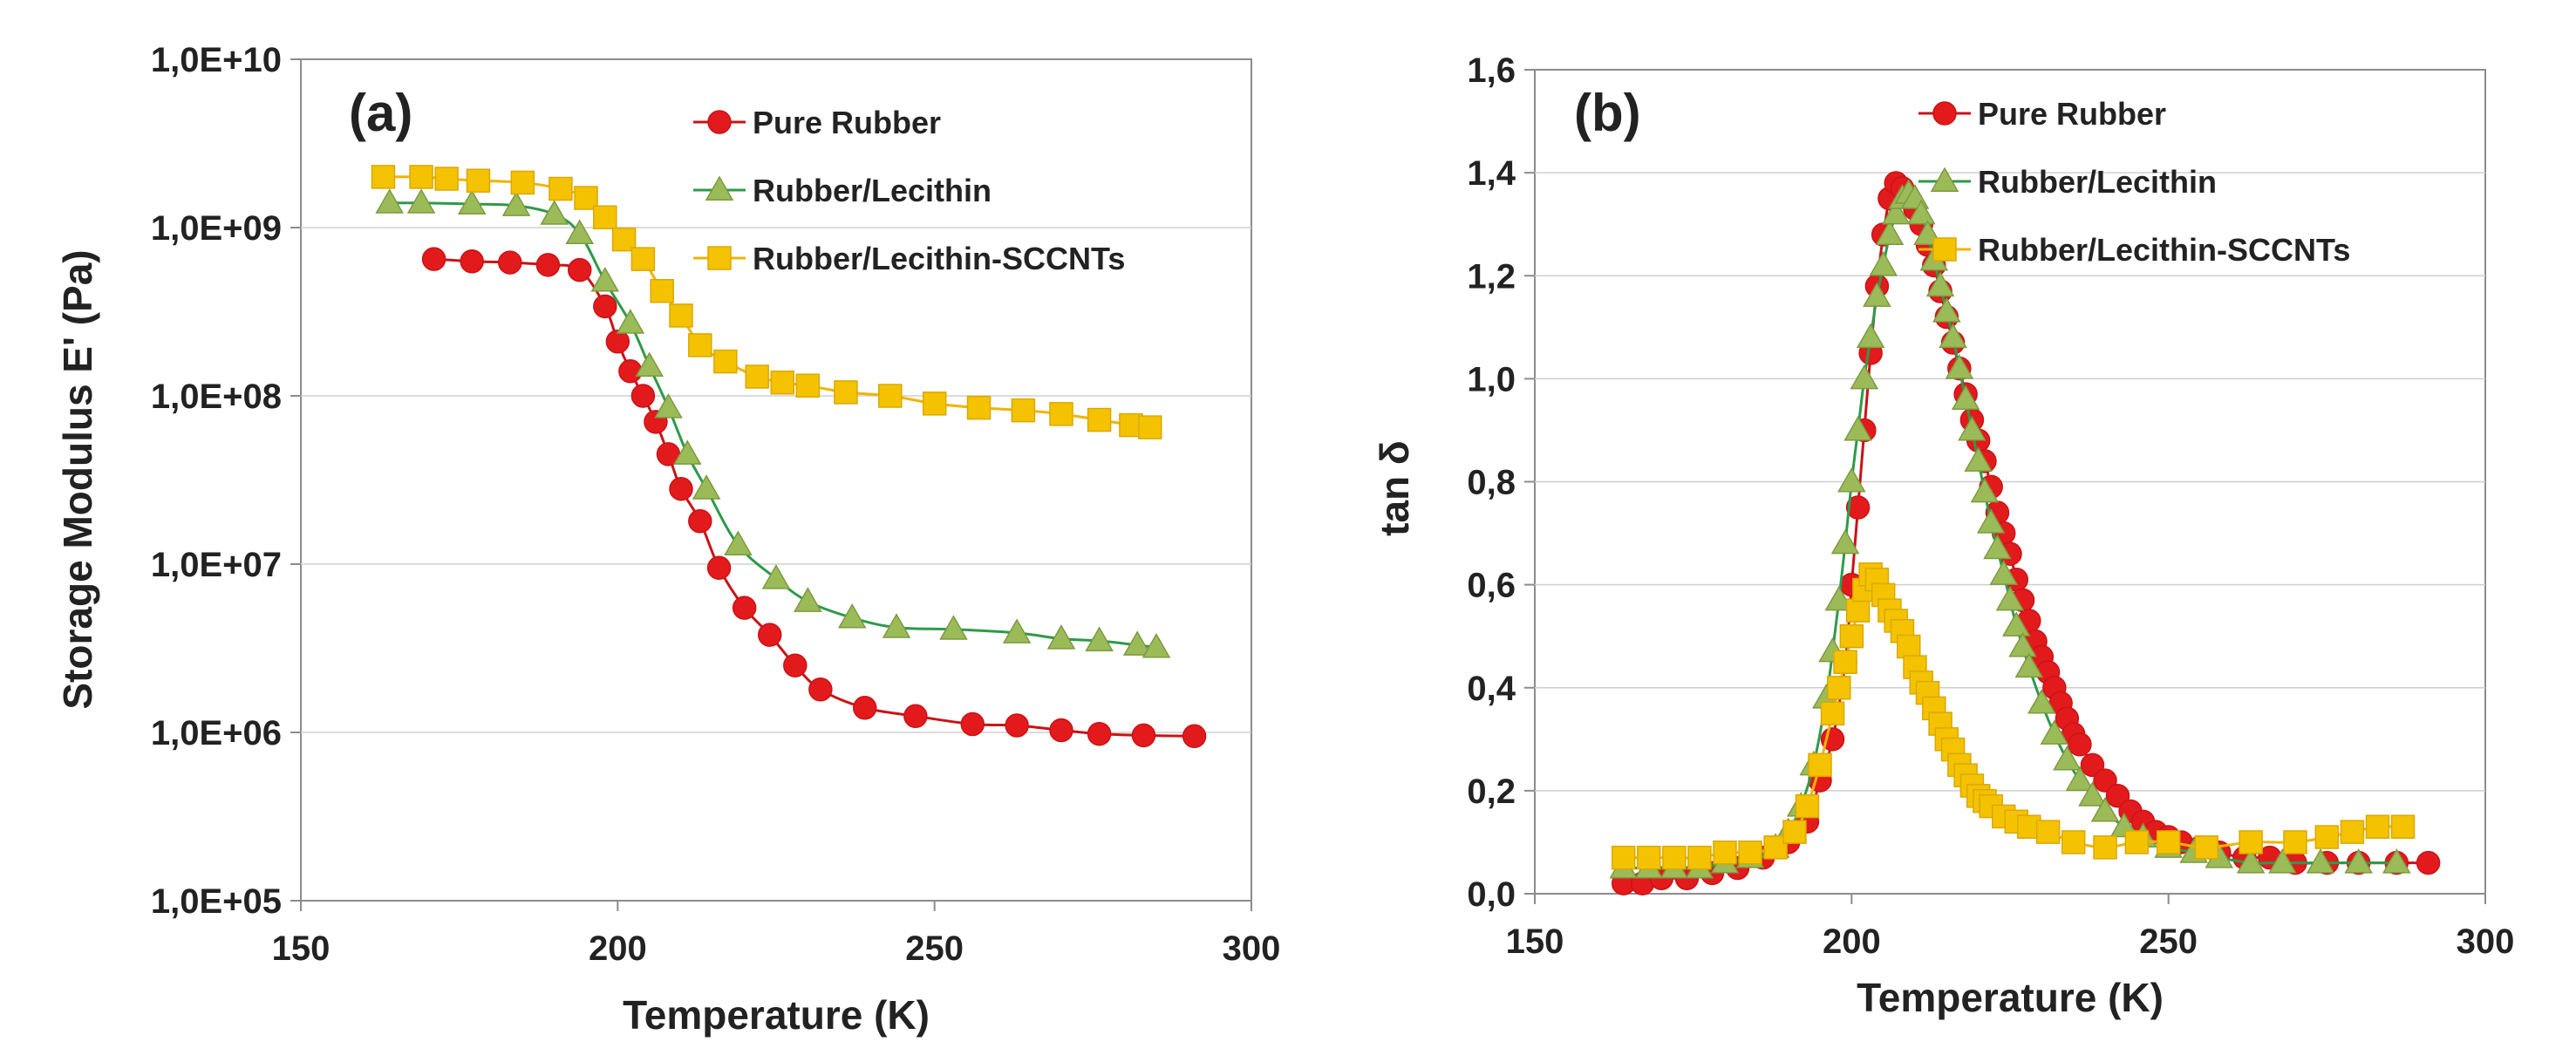  Describe the element at coordinates (935, 949) in the screenshot. I see `x-tick-label: 250` at that location.